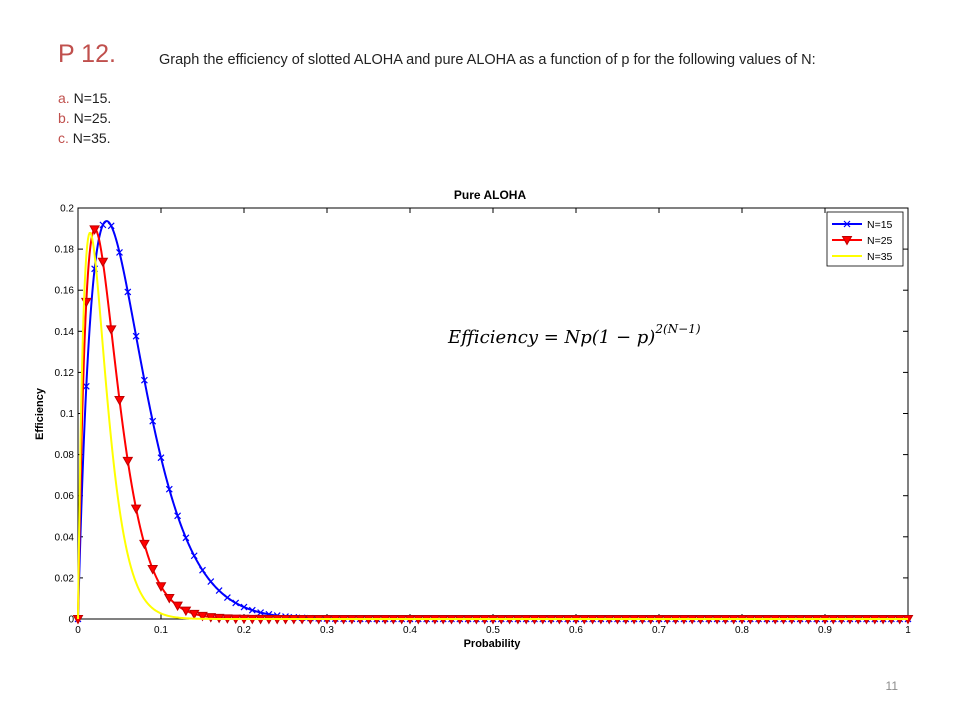 This screenshot has height=720, width=960. What do you see at coordinates (40, 413) in the screenshot?
I see `y-axis-label: Efficiency` at bounding box center [40, 413].